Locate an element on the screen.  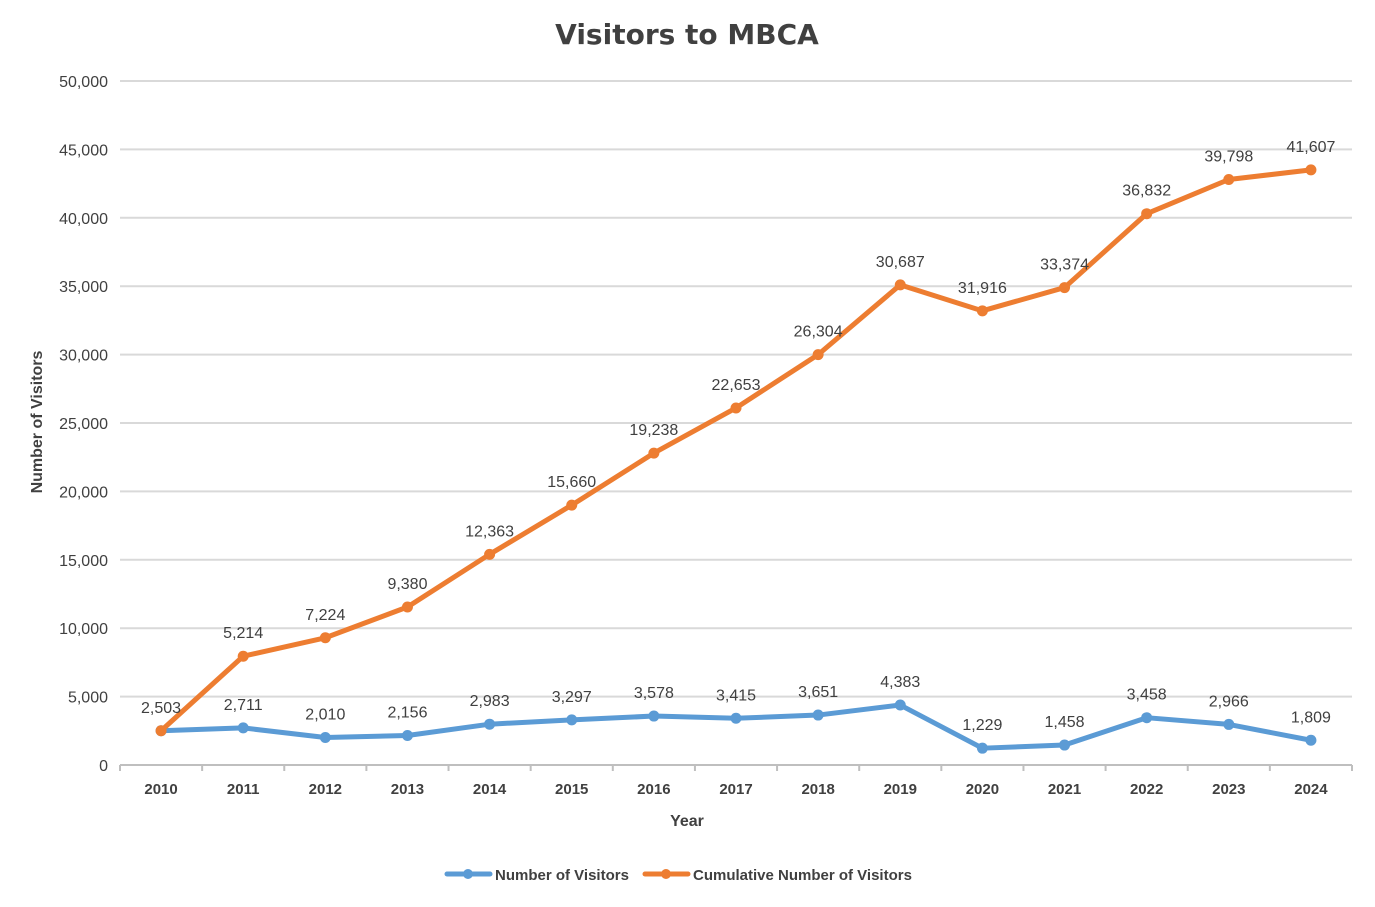
y-tick-label: 10,000 is located at coordinates (83, 629).